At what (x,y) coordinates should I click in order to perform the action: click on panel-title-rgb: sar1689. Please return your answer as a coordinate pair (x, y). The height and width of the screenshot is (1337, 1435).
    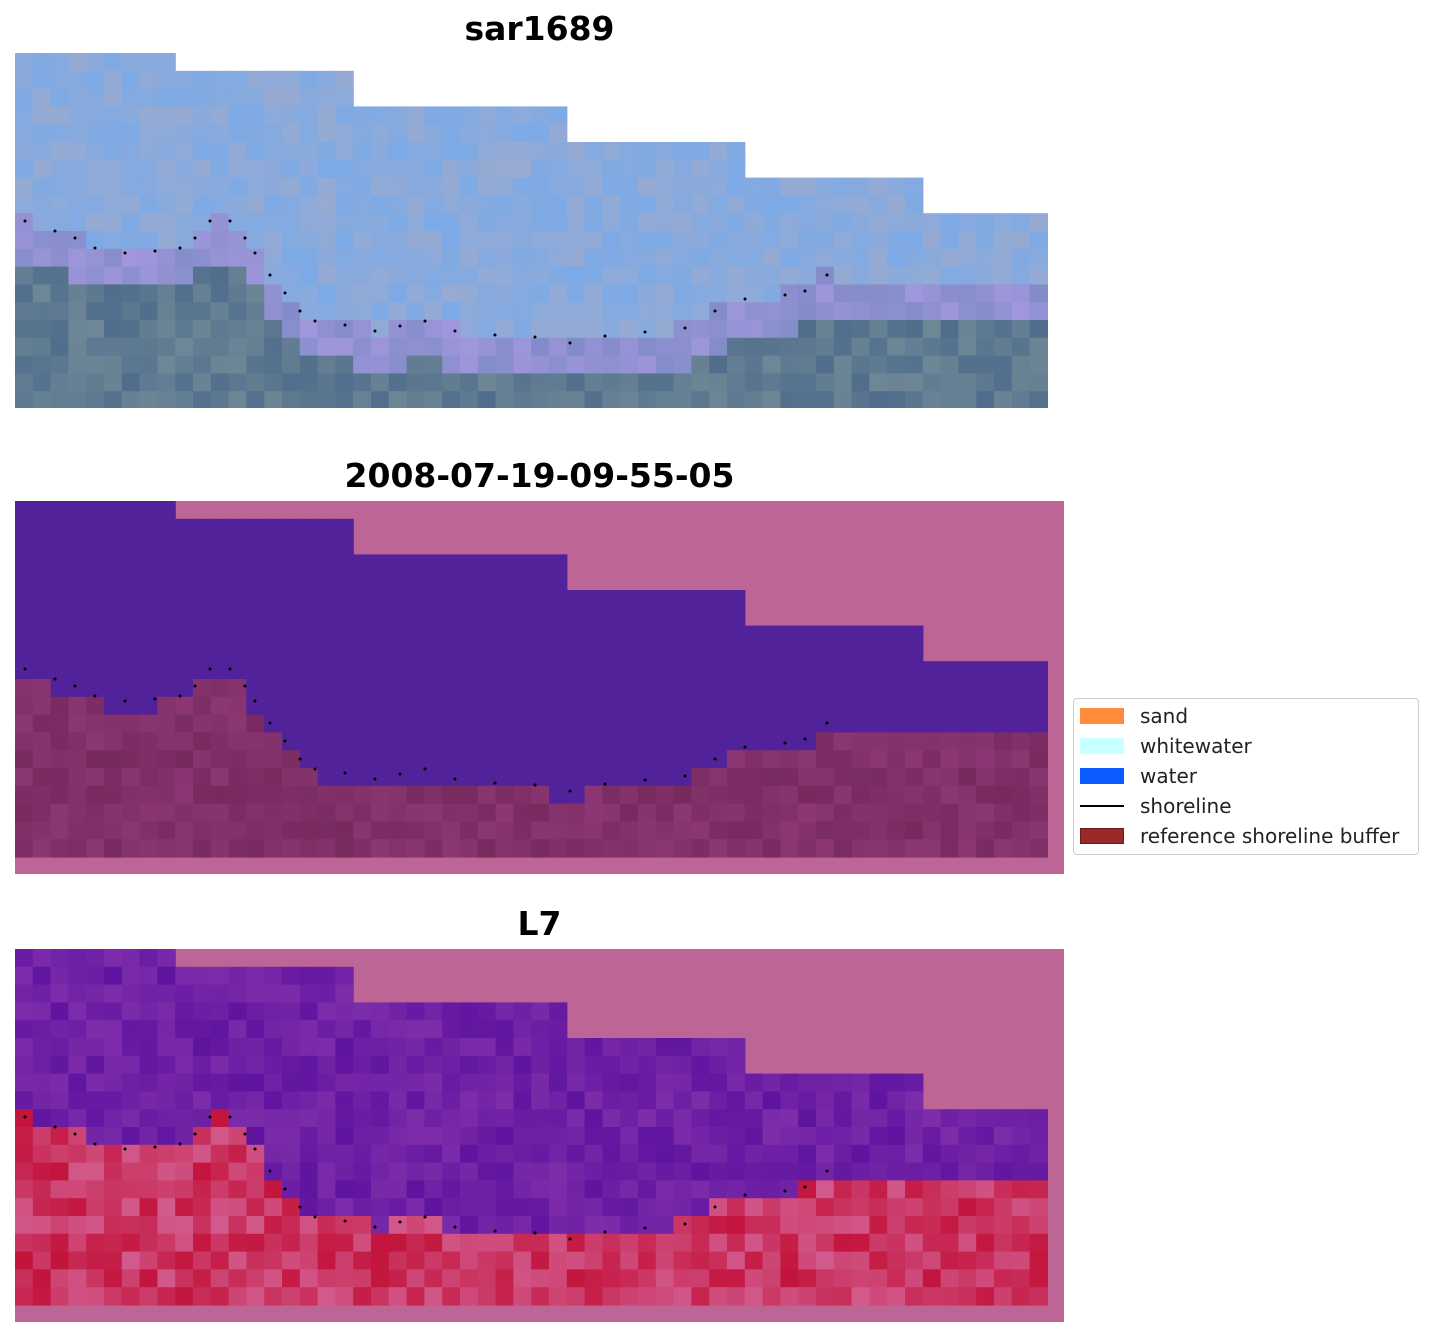
    Looking at the image, I should click on (539, 28).